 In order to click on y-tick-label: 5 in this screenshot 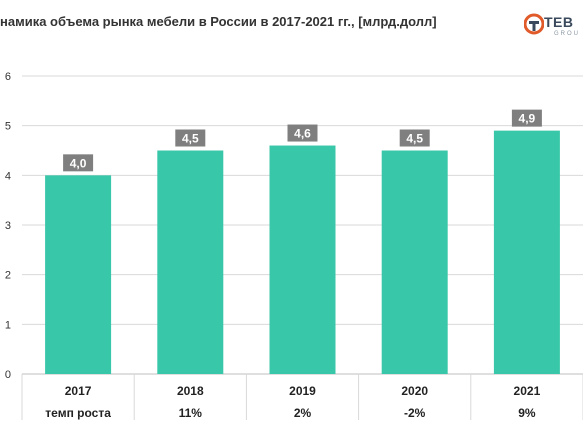, I will do `click(8, 127)`.